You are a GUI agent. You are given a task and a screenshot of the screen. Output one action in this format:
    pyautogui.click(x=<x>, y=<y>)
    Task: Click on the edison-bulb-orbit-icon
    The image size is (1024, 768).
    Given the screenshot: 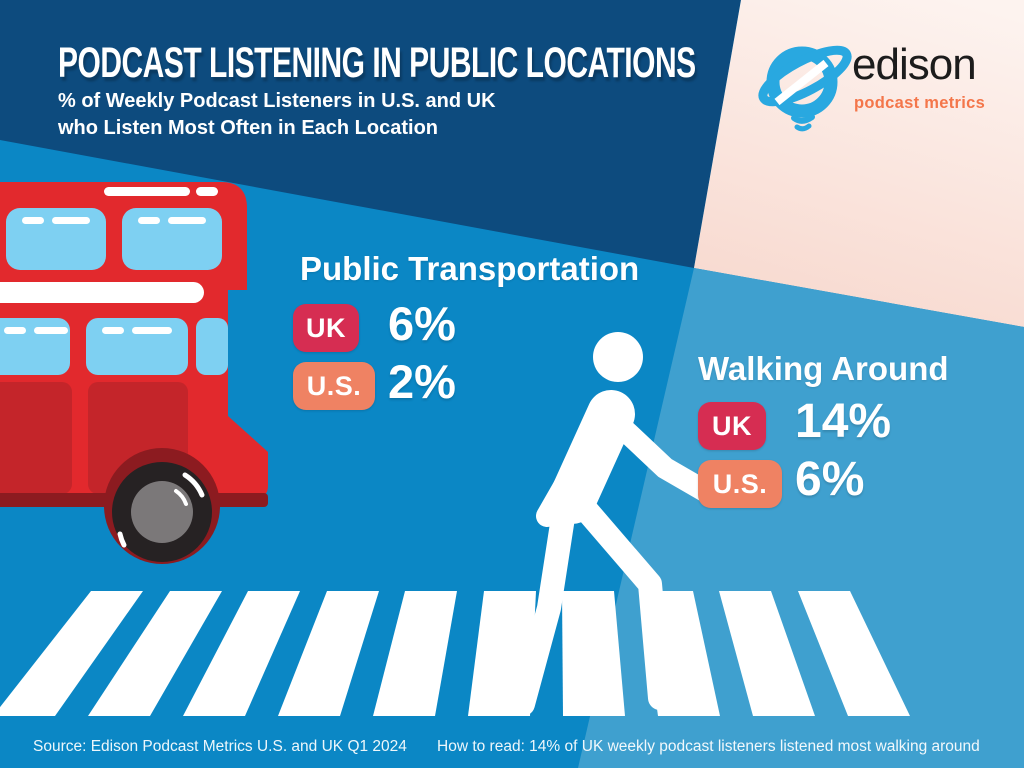 What is the action you would take?
    pyautogui.click(x=805, y=88)
    